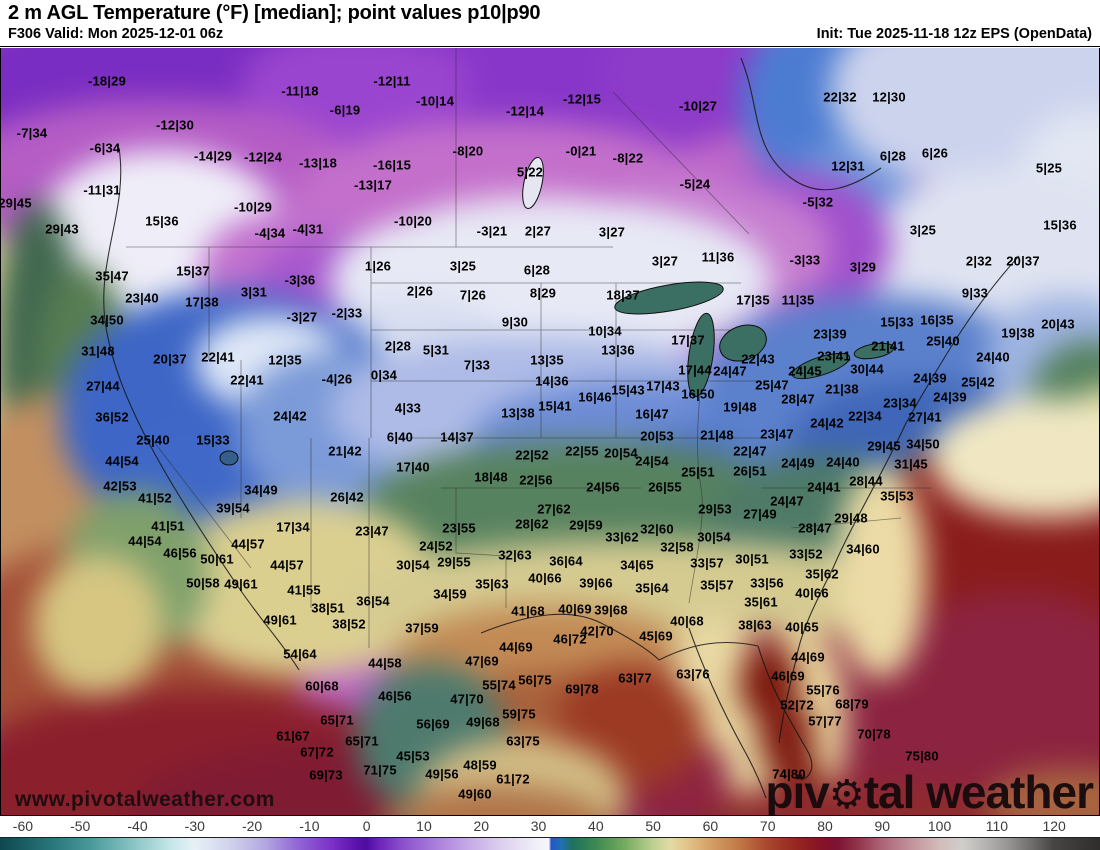 This screenshot has width=1100, height=850. What do you see at coordinates (874, 351) in the screenshot?
I see `lake-ontario` at bounding box center [874, 351].